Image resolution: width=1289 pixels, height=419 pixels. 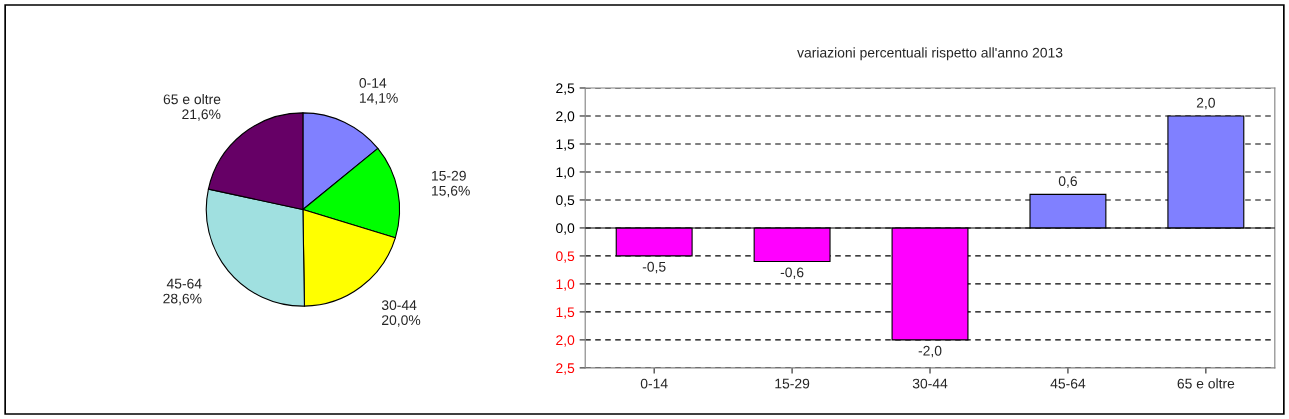 What do you see at coordinates (201, 115) in the screenshot?
I see `data-label: 21,6%` at bounding box center [201, 115].